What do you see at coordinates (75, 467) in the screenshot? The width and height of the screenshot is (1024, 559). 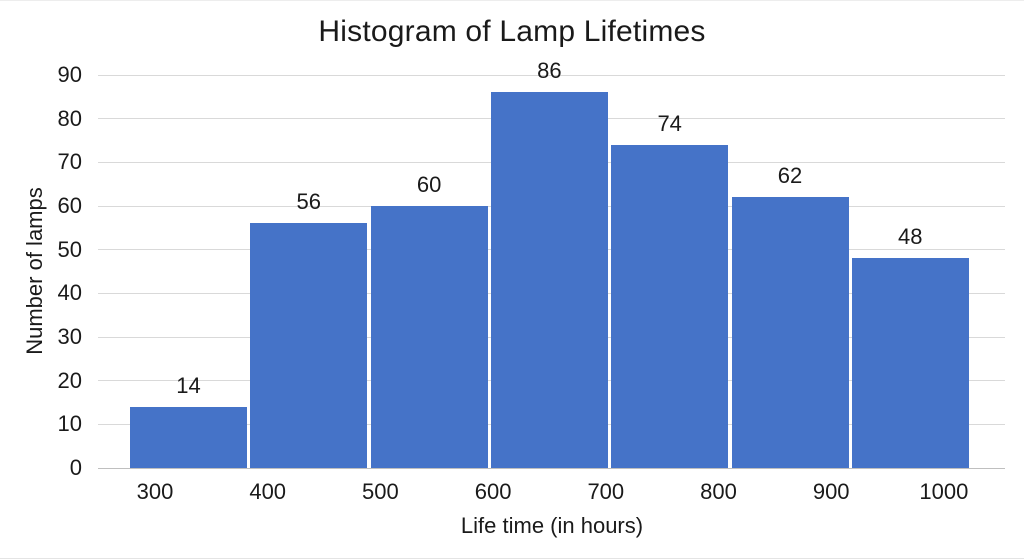 I see `y-tick-label: 0` at bounding box center [75, 467].